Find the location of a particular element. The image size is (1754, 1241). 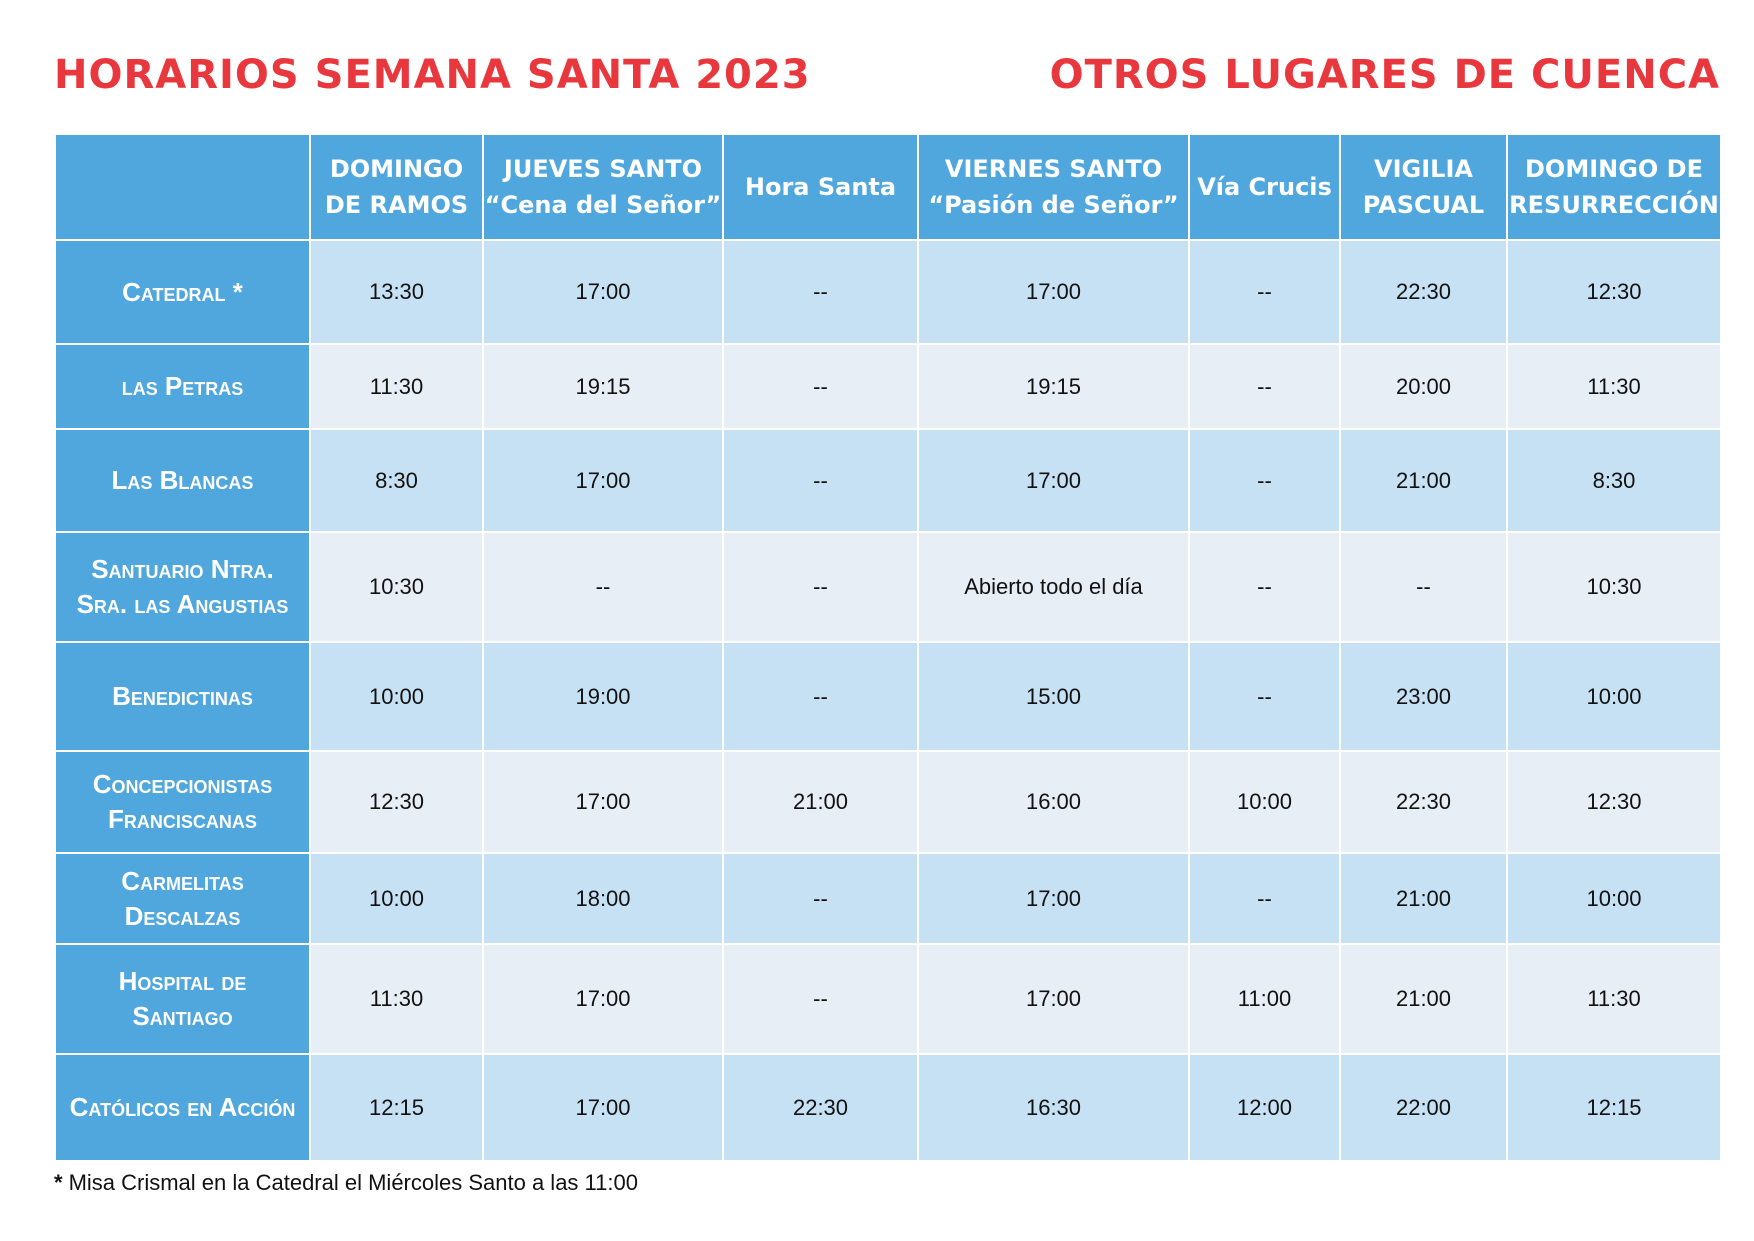

column-header-line: JUEVES SANTO is located at coordinates (603, 169).